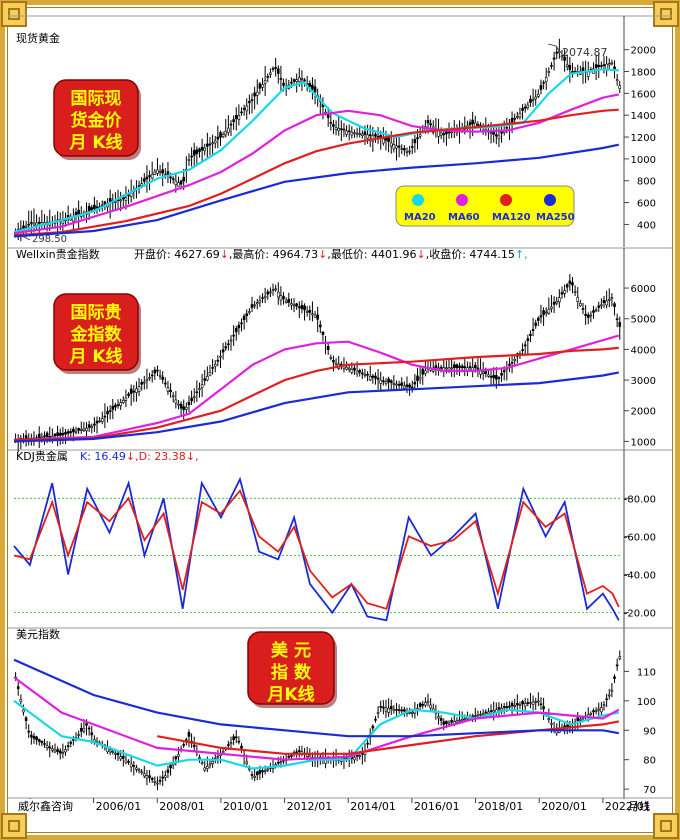 Image resolution: width=680 pixels, height=840 pixels. Describe the element at coordinates (291, 672) in the screenshot. I see `badge-text: 指 数` at that location.